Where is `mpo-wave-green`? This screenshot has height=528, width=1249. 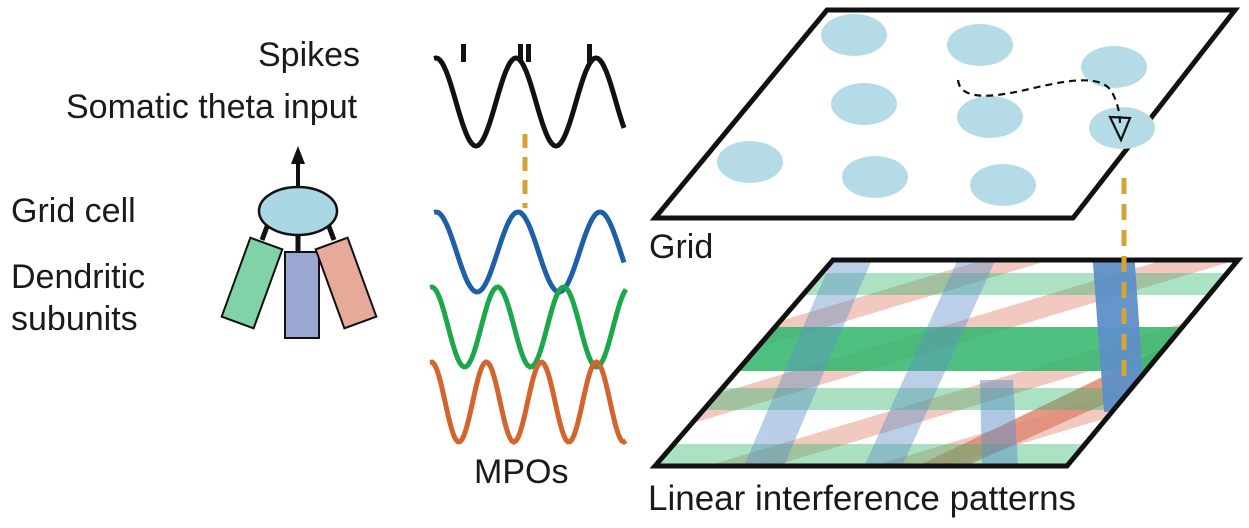 mpo-wave-green is located at coordinates (529, 327).